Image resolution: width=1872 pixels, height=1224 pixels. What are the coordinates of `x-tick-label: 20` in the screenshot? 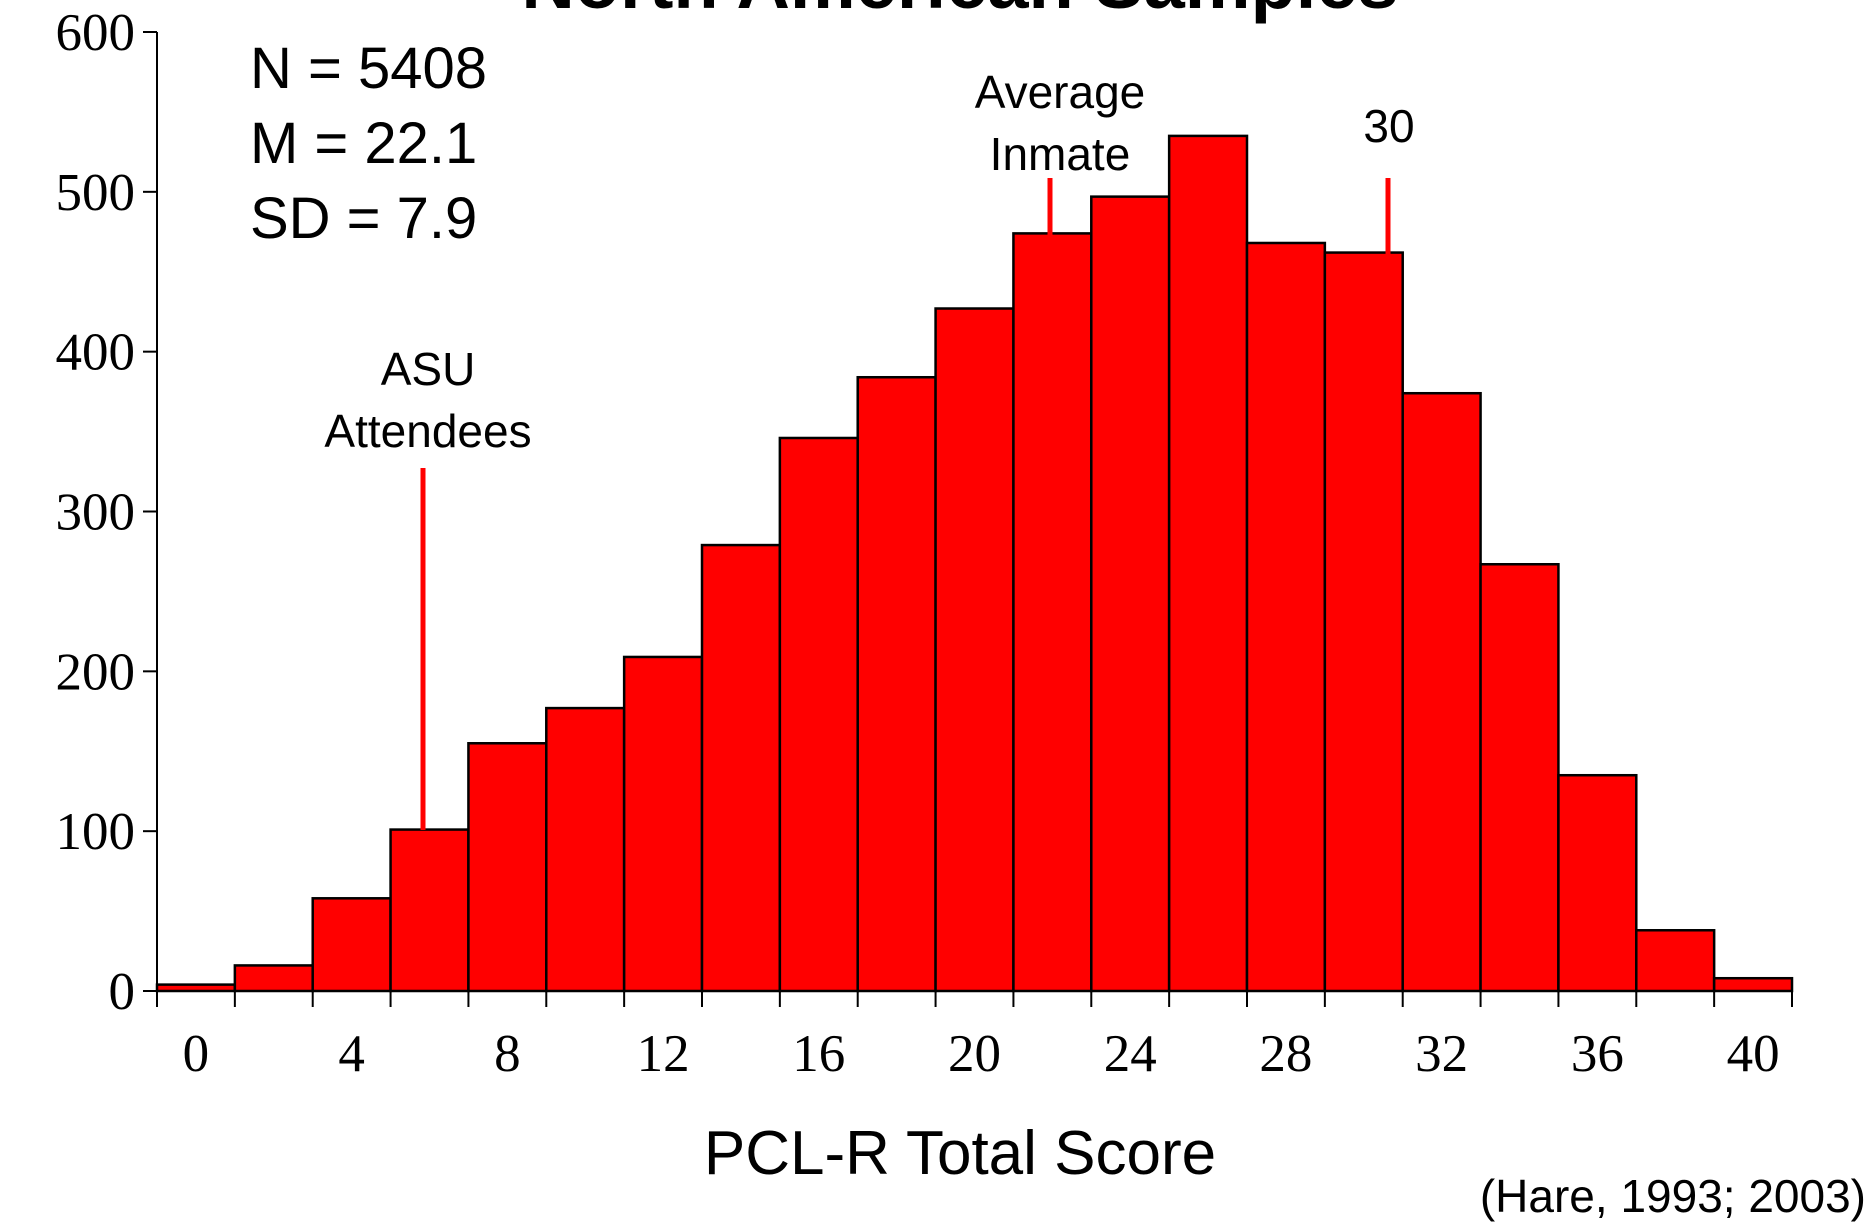 It's located at (974, 1054).